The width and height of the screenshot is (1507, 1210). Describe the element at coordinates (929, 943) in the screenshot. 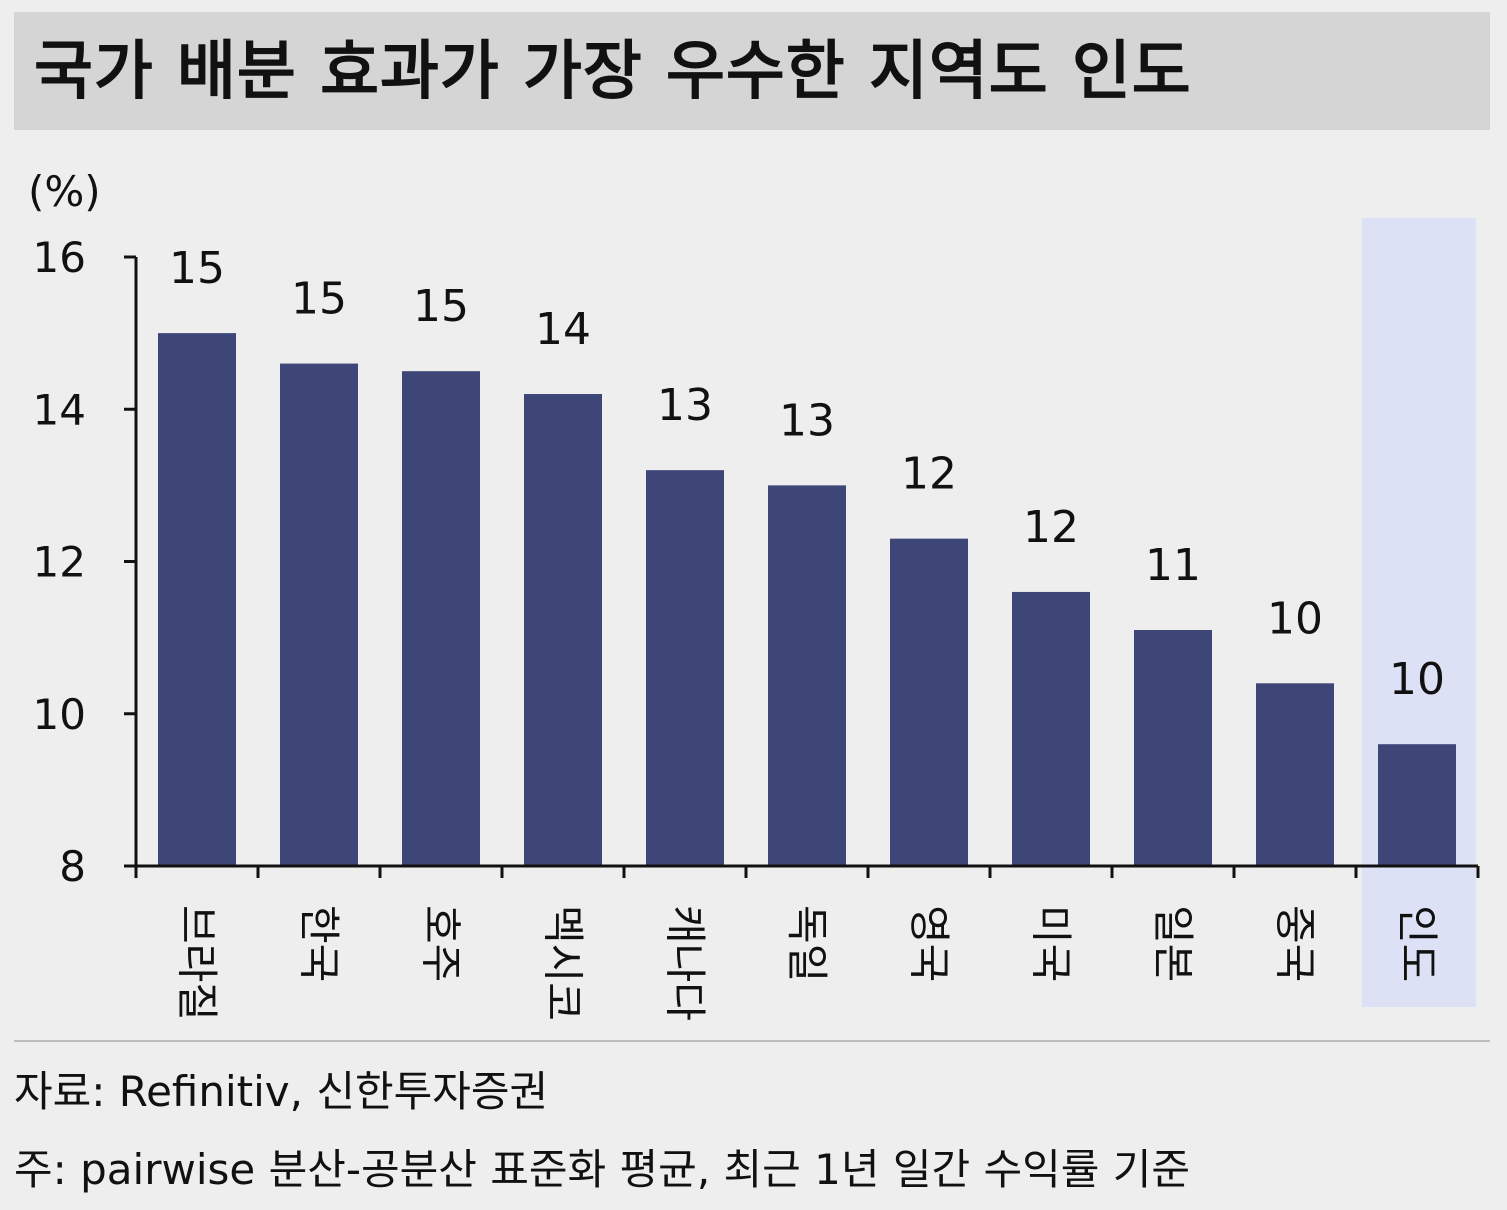

I see `category-label-7: 영국` at that location.